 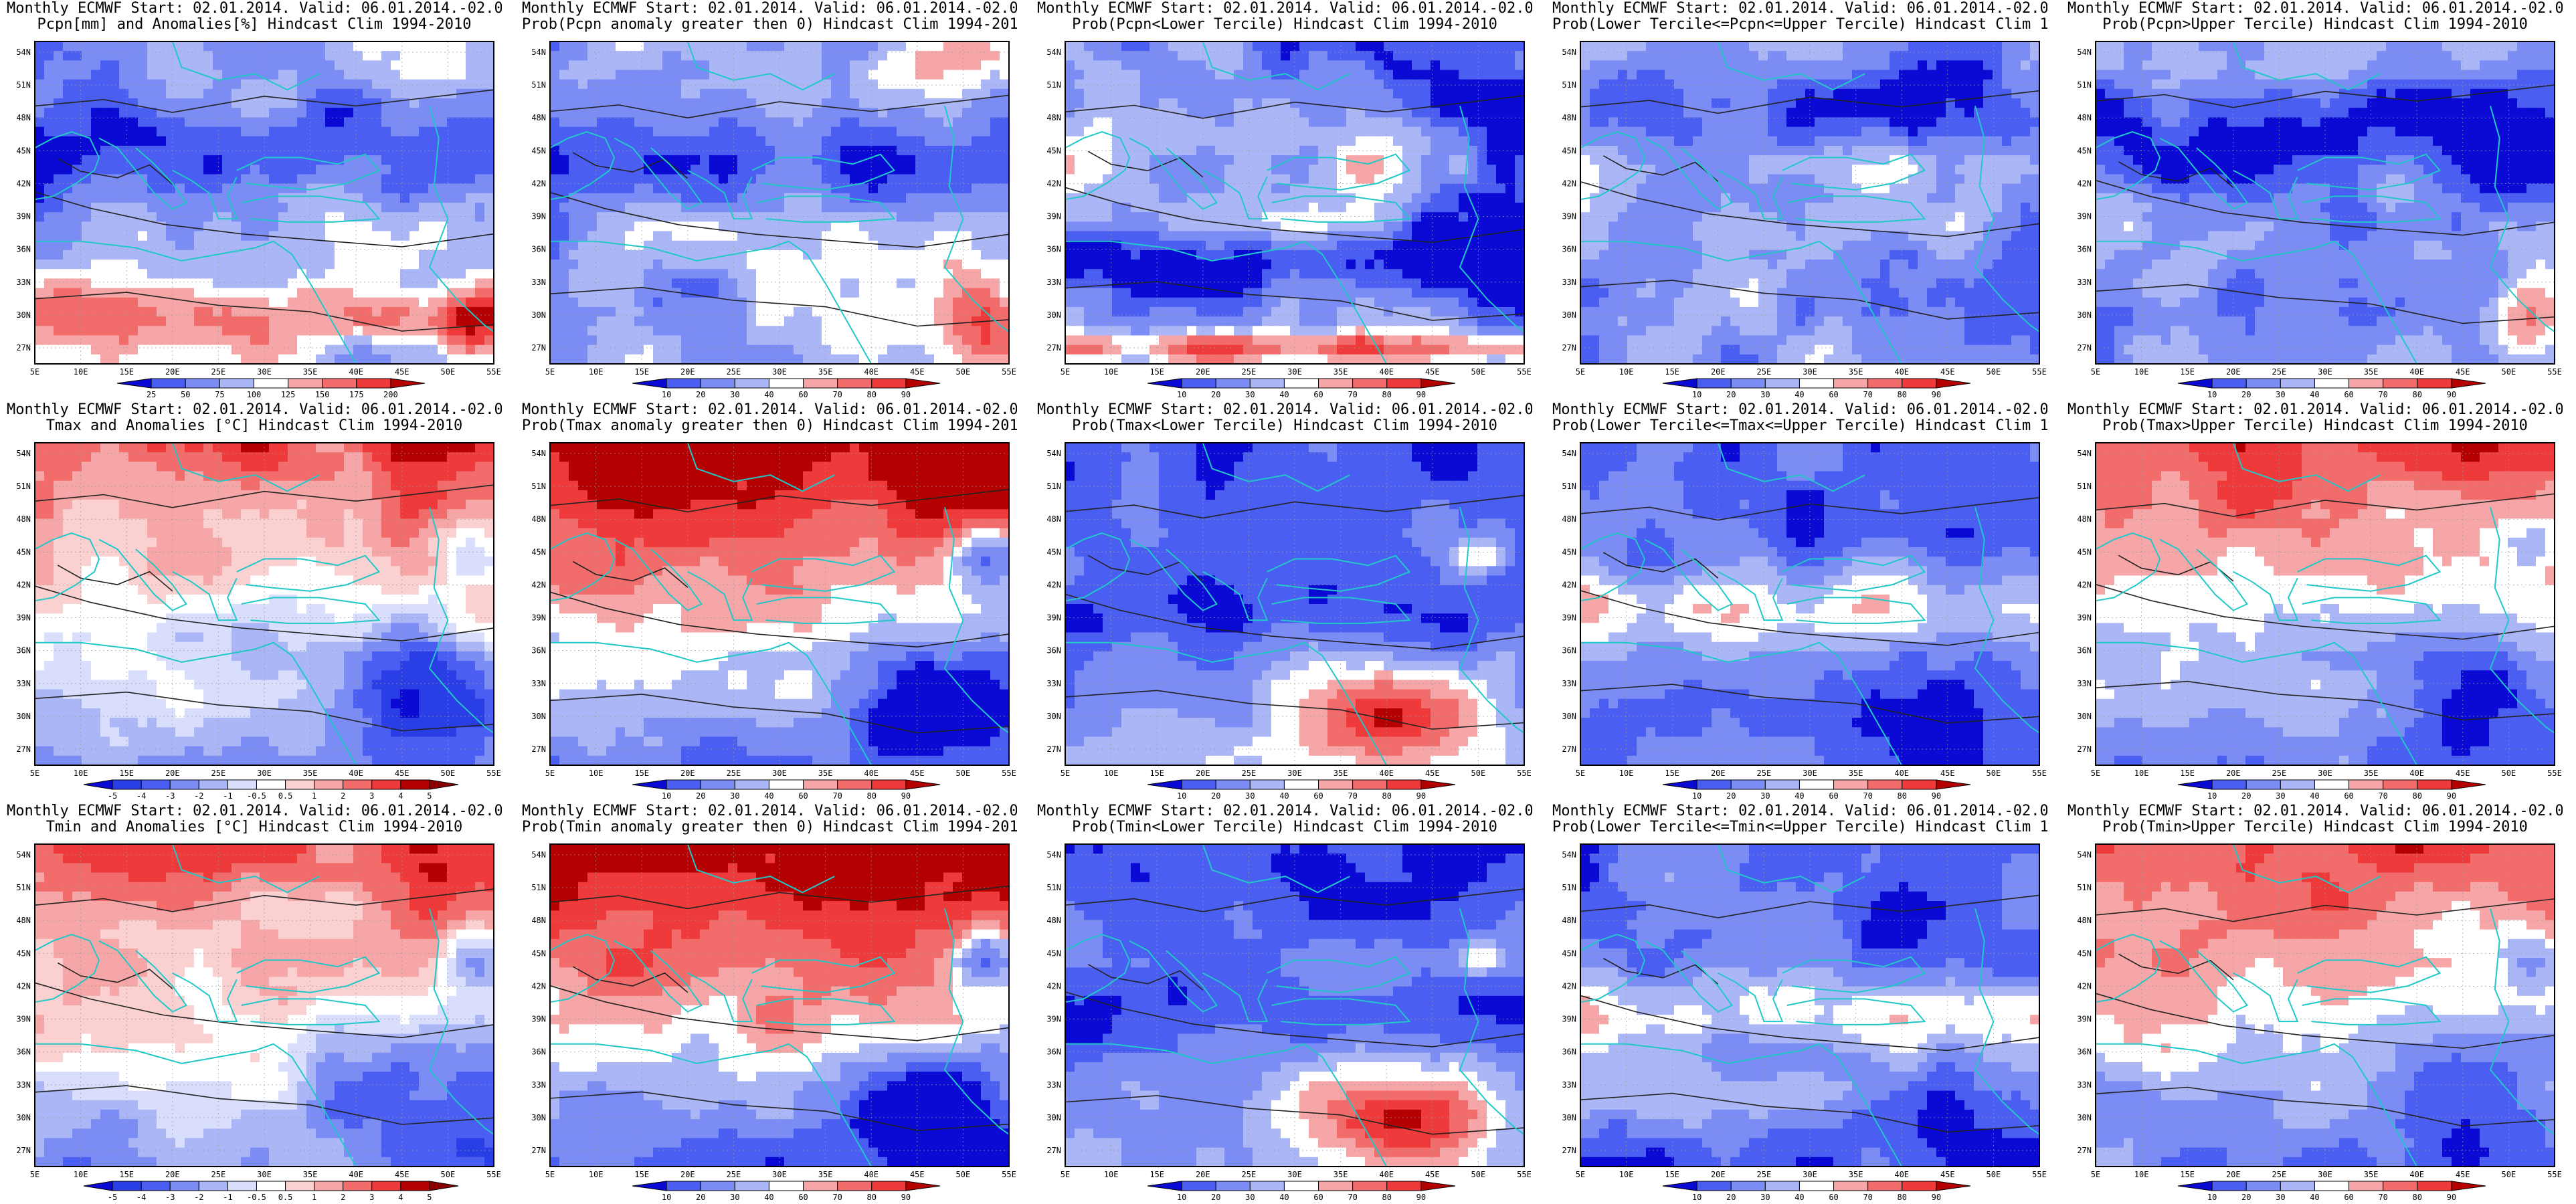 I want to click on colorbar-tick-label: -2, so click(x=198, y=796).